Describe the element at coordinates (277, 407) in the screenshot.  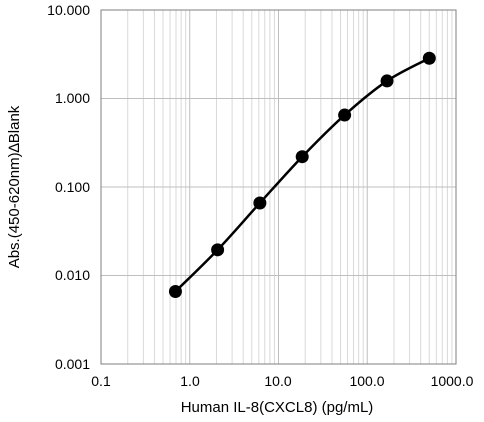
I see `x-axis-title: Human IL-8(CXCL8) (pg/mL)` at that location.